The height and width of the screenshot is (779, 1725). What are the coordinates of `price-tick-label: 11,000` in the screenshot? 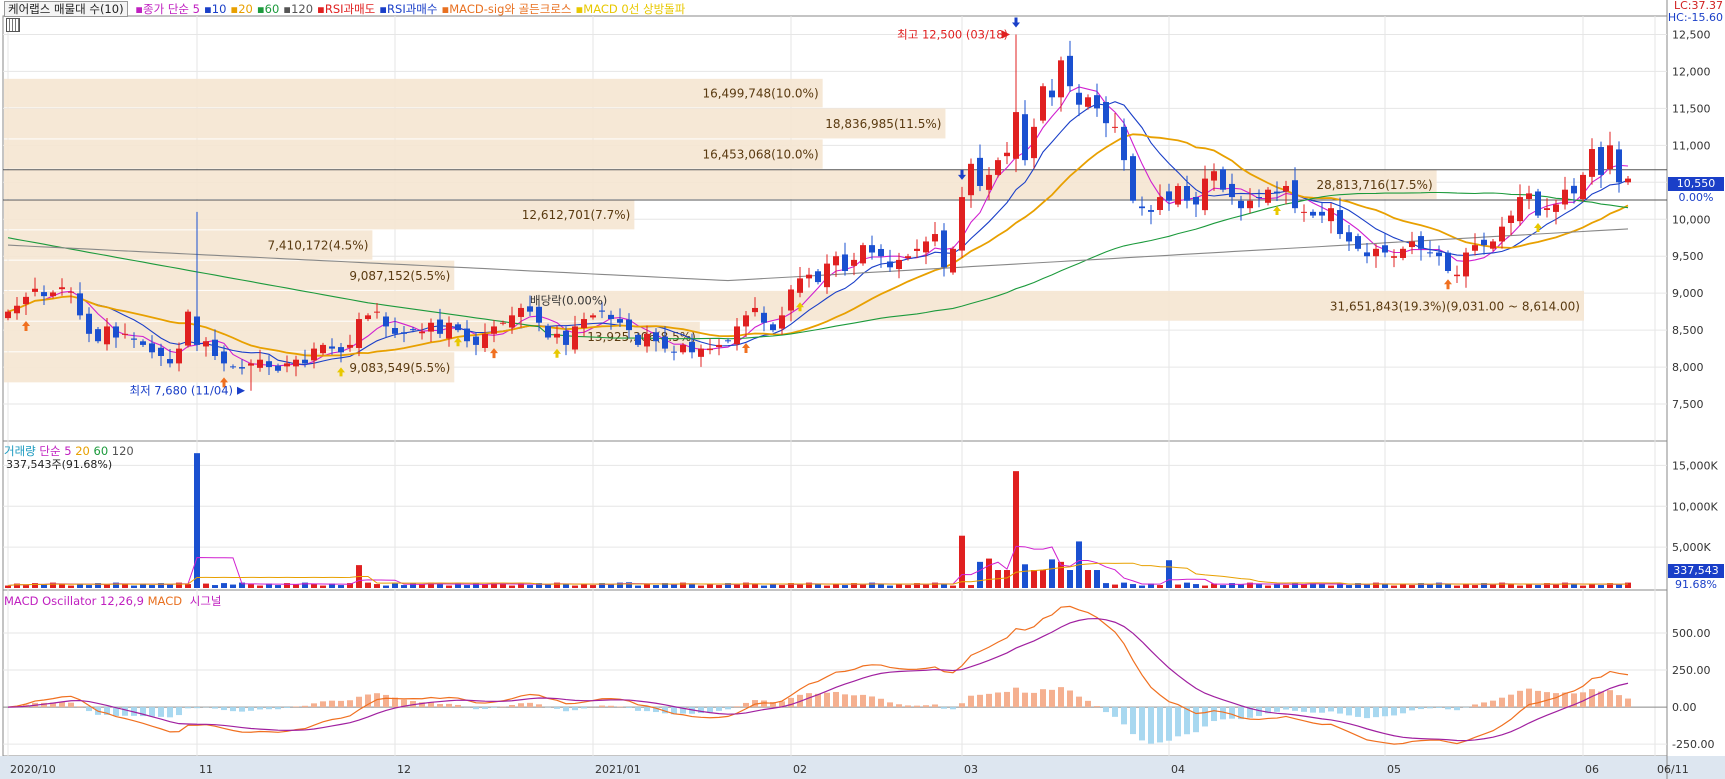 It's located at (1691, 145).